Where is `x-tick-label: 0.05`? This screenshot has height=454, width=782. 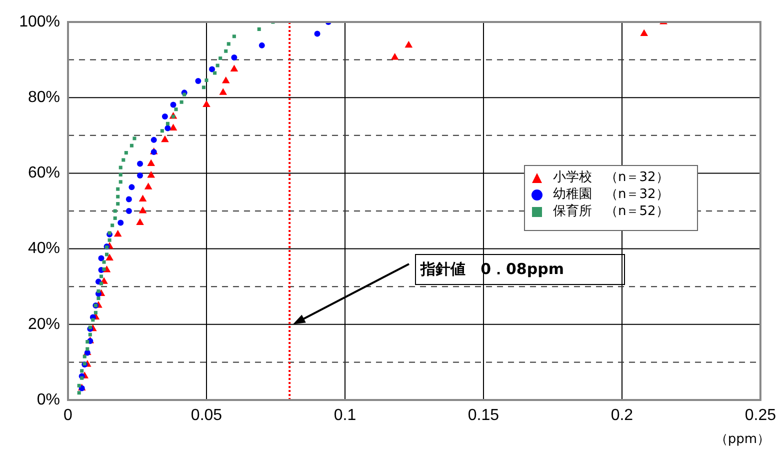
x-tick-label: 0.05 is located at coordinates (206, 415).